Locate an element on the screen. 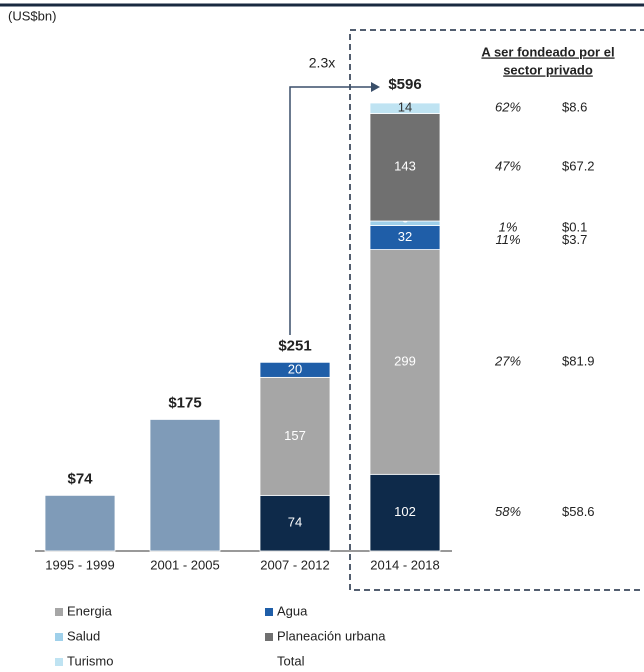 This screenshot has width=644, height=672. amount: $8.6 is located at coordinates (574, 107).